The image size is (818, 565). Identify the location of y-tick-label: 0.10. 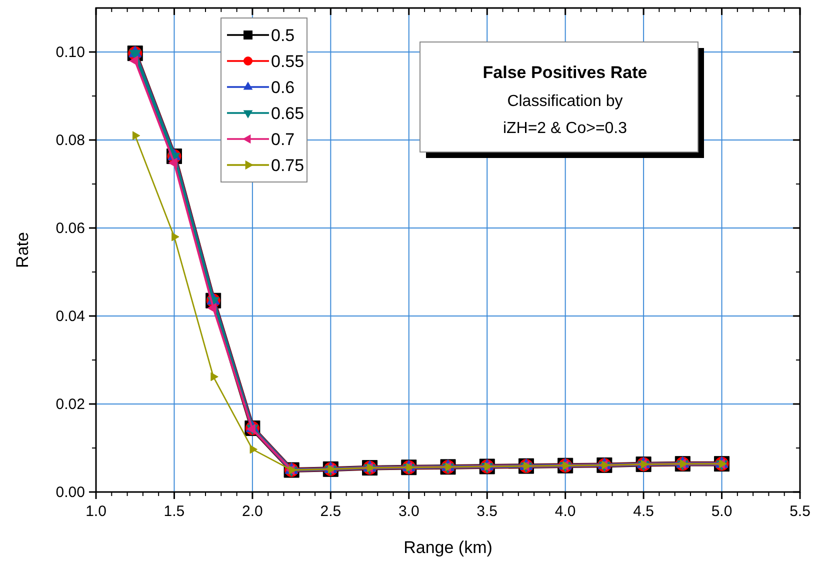
(70, 52).